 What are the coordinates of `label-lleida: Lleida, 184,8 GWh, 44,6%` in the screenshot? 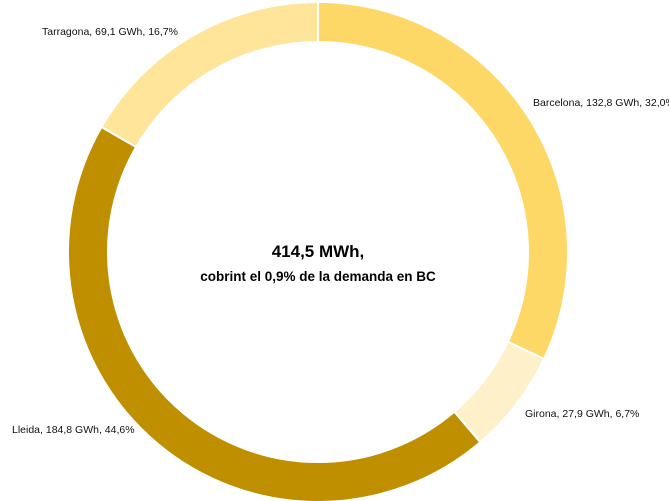 It's located at (73, 430).